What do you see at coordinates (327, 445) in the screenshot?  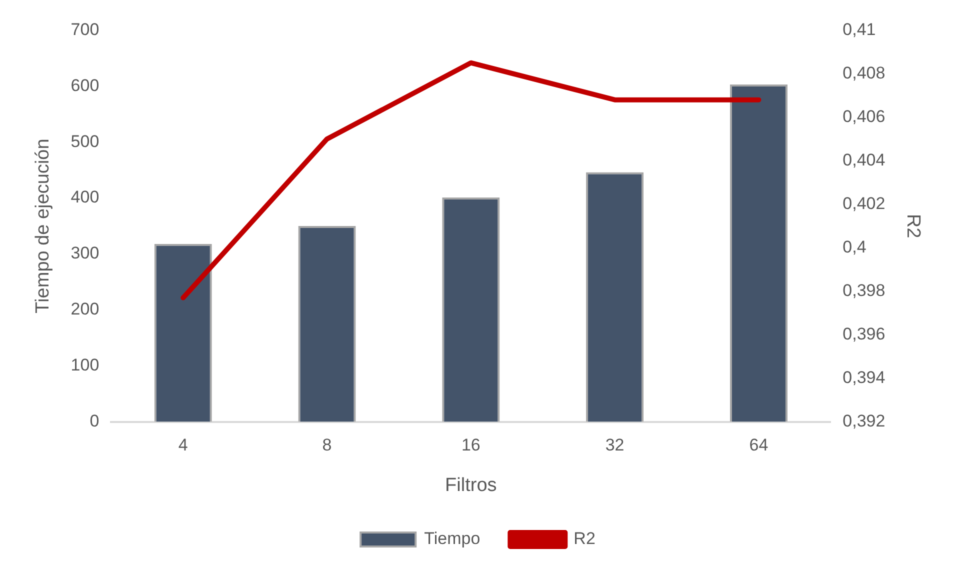 I see `x-tick-label: 8` at bounding box center [327, 445].